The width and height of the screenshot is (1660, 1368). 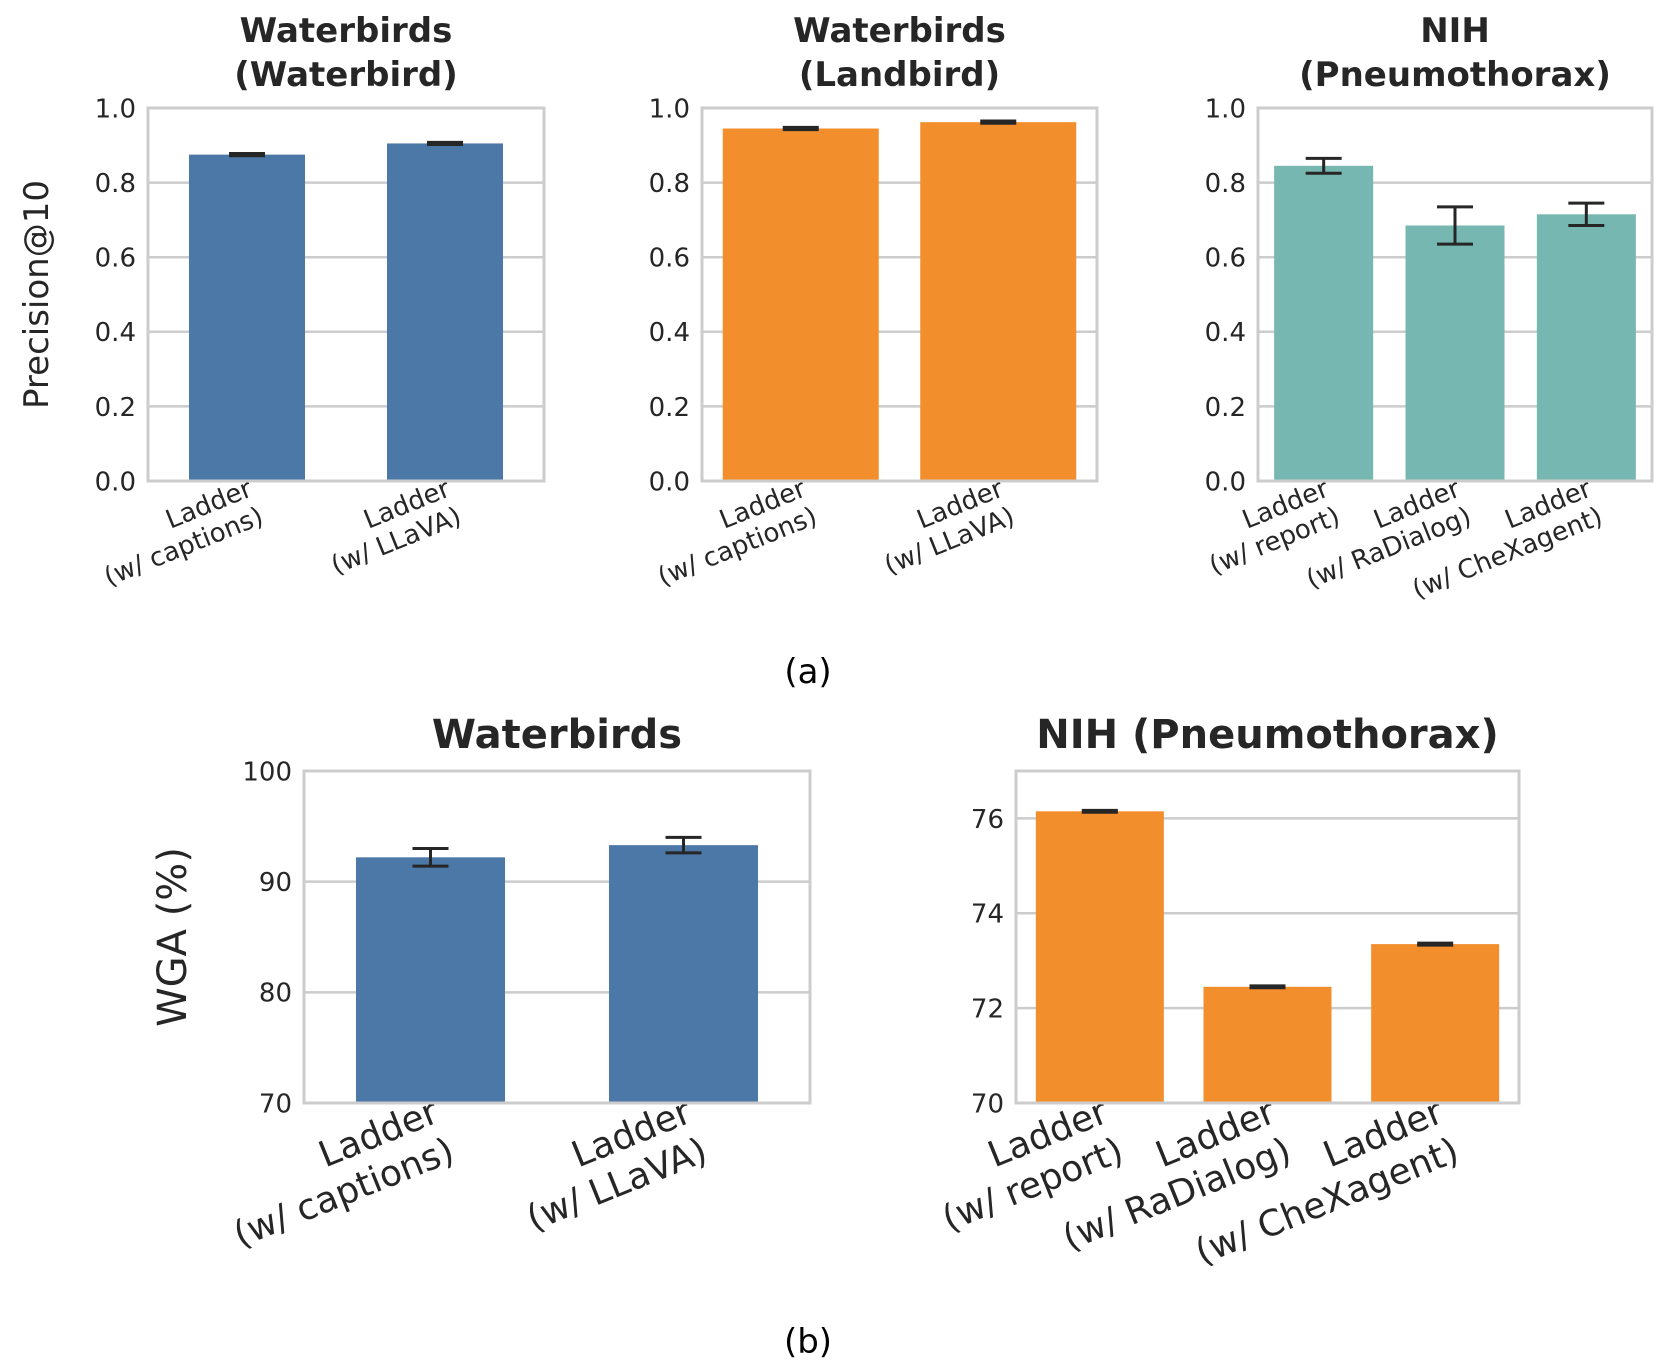 What do you see at coordinates (267, 772) in the screenshot?
I see `y-tick-label: 100` at bounding box center [267, 772].